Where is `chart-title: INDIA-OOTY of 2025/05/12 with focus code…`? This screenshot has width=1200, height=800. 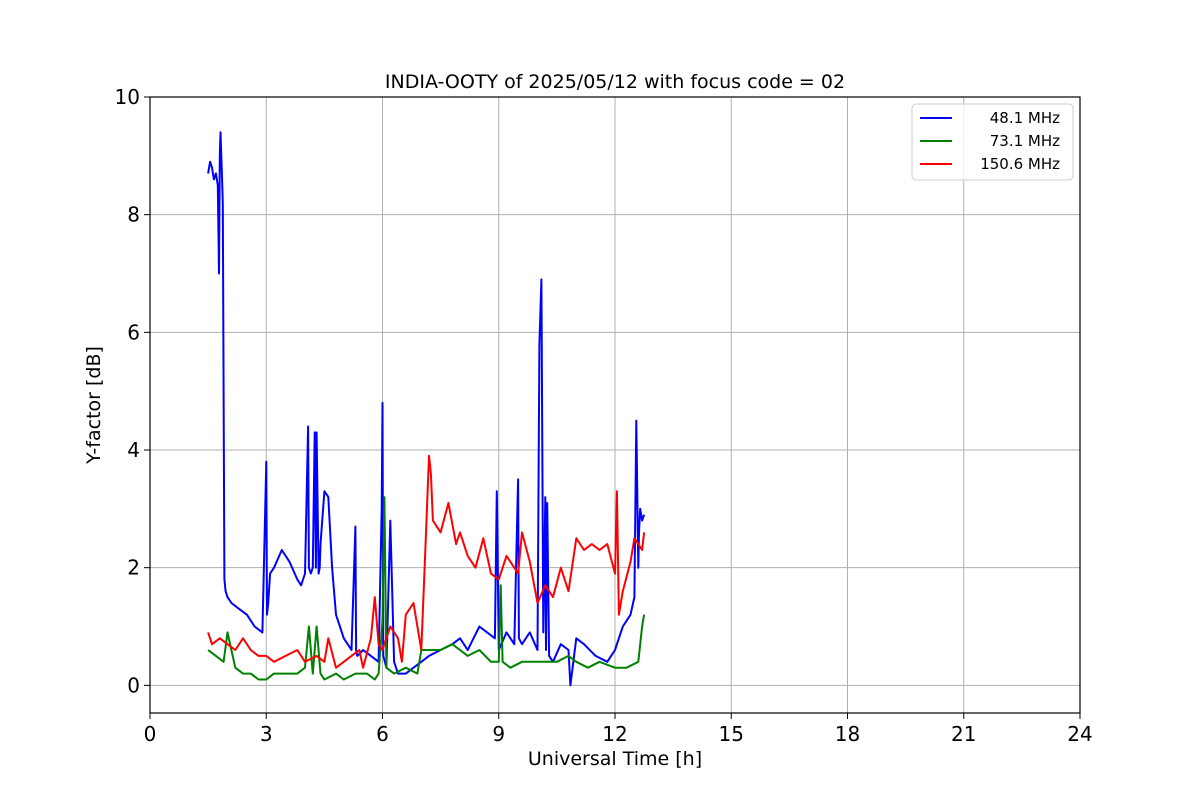 chart-title: INDIA-OOTY of 2025/05/12 with focus code… is located at coordinates (615, 82).